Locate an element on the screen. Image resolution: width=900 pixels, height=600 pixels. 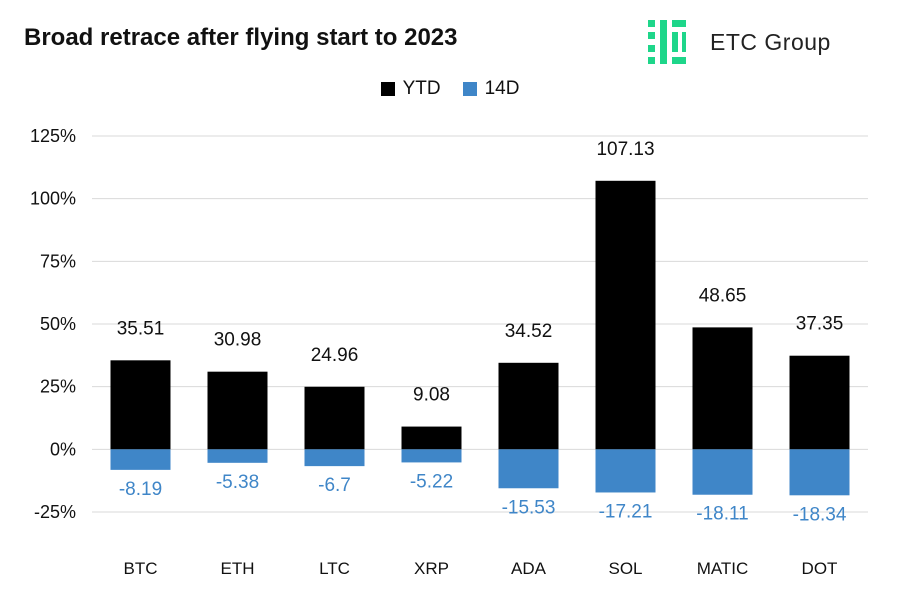
data-label-14d: -8.19 is located at coordinates (140, 489).